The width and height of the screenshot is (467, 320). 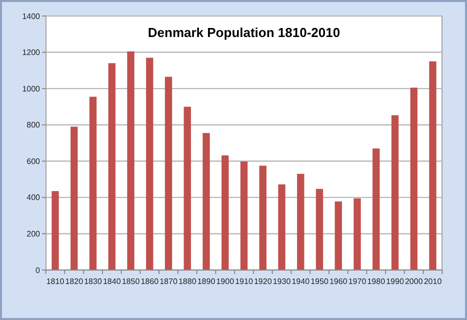 I want to click on x-tick-label: 1830, so click(x=93, y=281).